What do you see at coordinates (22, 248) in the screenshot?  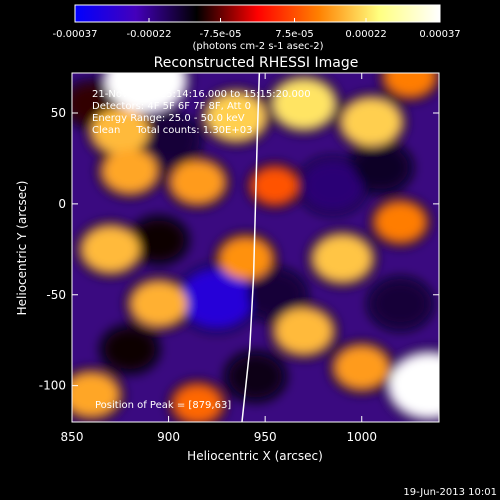 I see `y-axis-label: Heliocentric Y (arcsec)` at bounding box center [22, 248].